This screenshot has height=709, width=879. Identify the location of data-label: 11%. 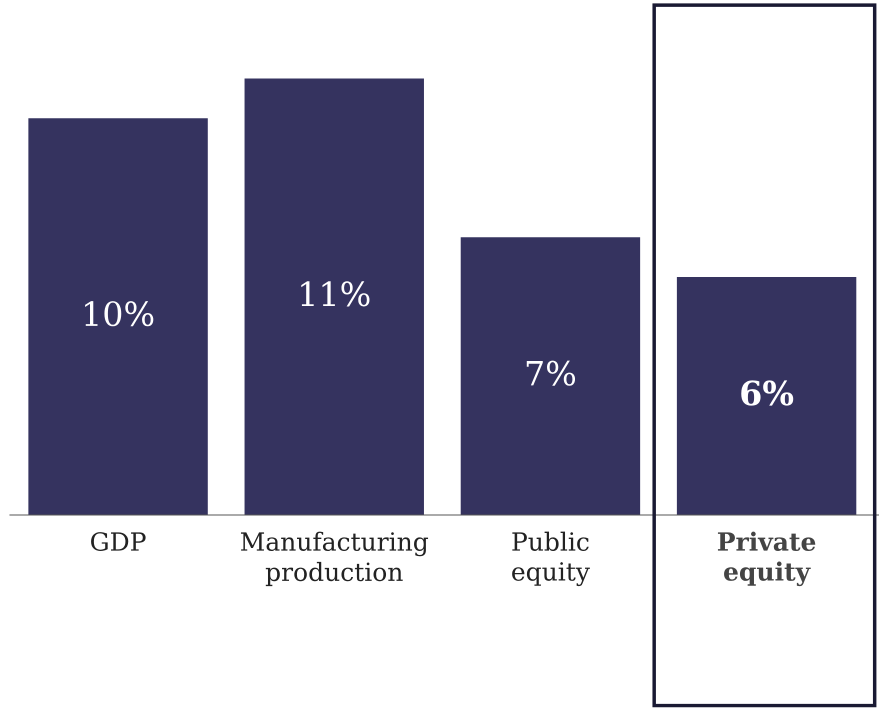
(335, 293).